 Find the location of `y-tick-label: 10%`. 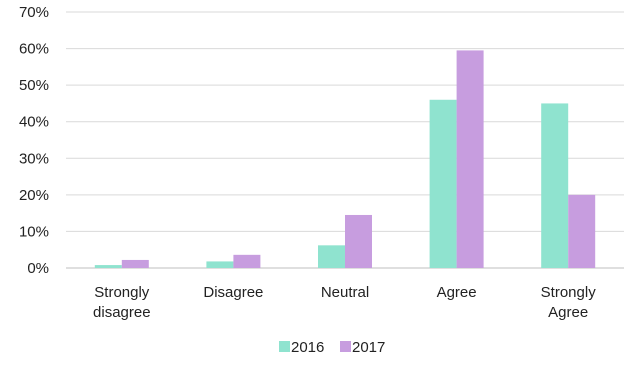

y-tick-label: 10% is located at coordinates (34, 231).